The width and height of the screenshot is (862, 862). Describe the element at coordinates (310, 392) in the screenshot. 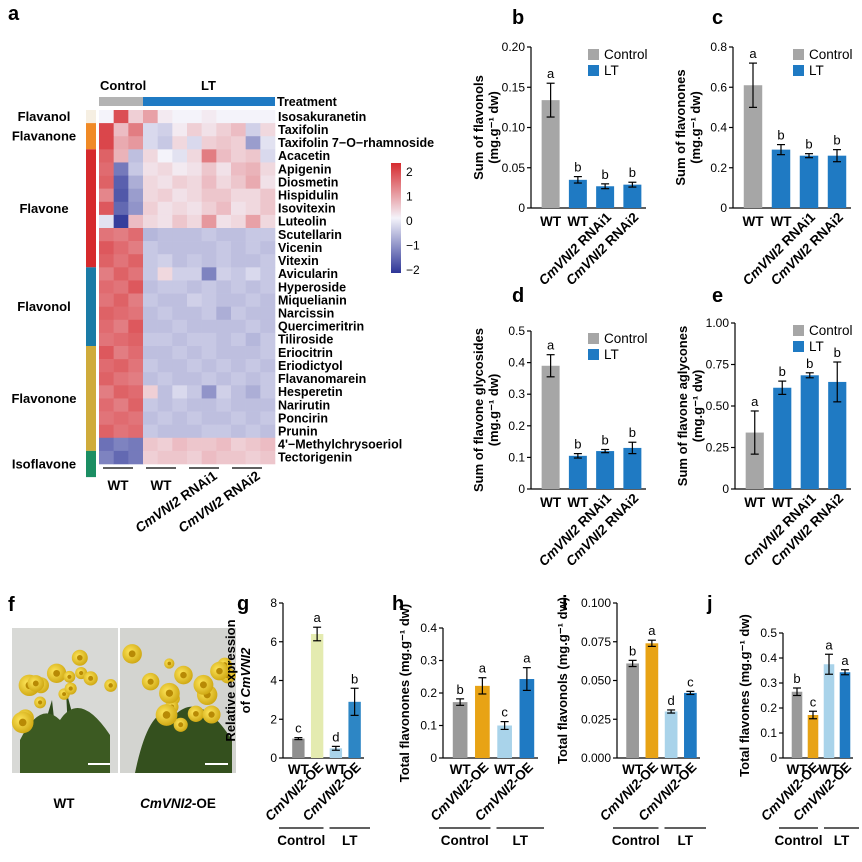

I see `molecule-label: Hesperetin` at that location.